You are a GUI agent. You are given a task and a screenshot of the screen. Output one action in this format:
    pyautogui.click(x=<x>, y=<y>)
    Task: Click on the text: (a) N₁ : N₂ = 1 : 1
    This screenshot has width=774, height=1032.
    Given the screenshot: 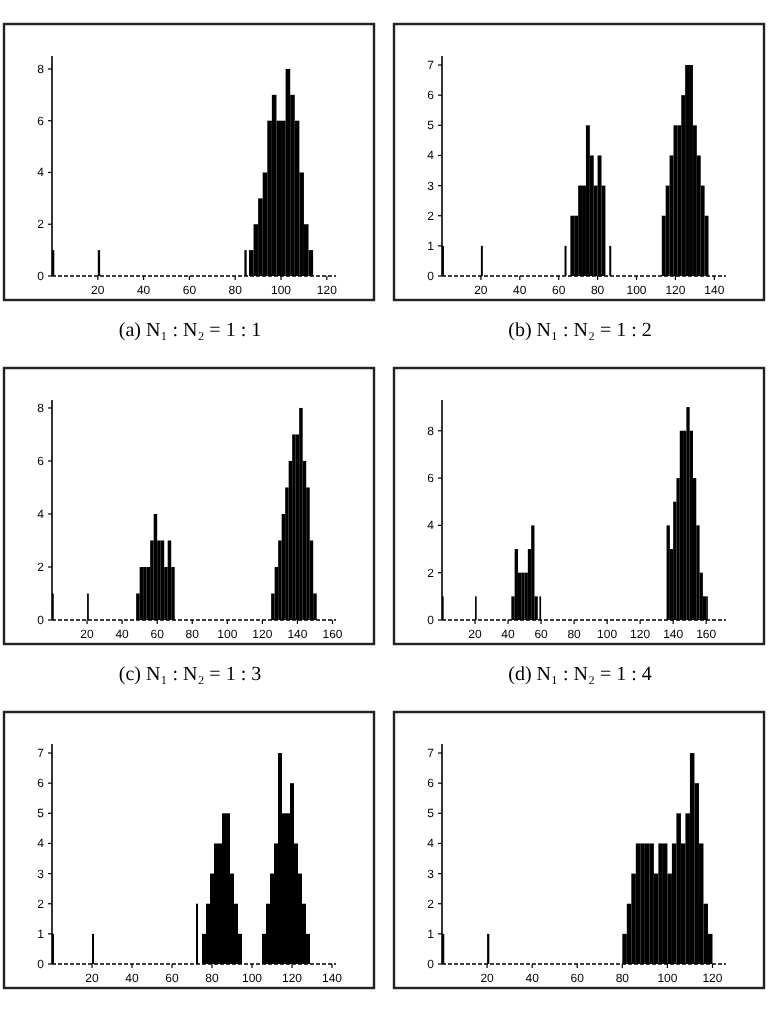 What is the action you would take?
    pyautogui.click(x=190, y=331)
    